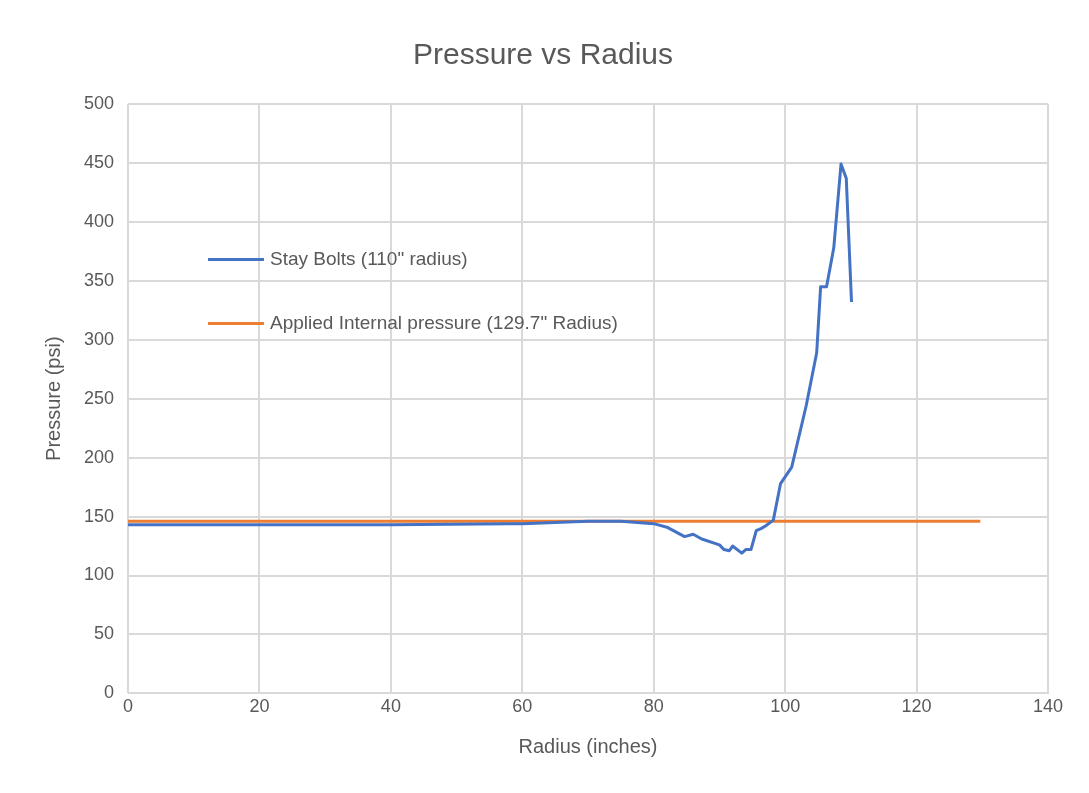 The height and width of the screenshot is (793, 1089). Describe the element at coordinates (99, 220) in the screenshot. I see `y-tick-label: 400` at that location.